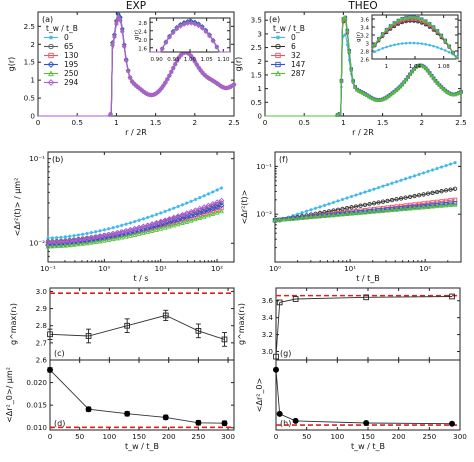 Image resolution: width=474 pixels, height=462 pixels. Describe the element at coordinates (364, 21) in the screenshot. I see `y-tick-label: 3.6` at that location.